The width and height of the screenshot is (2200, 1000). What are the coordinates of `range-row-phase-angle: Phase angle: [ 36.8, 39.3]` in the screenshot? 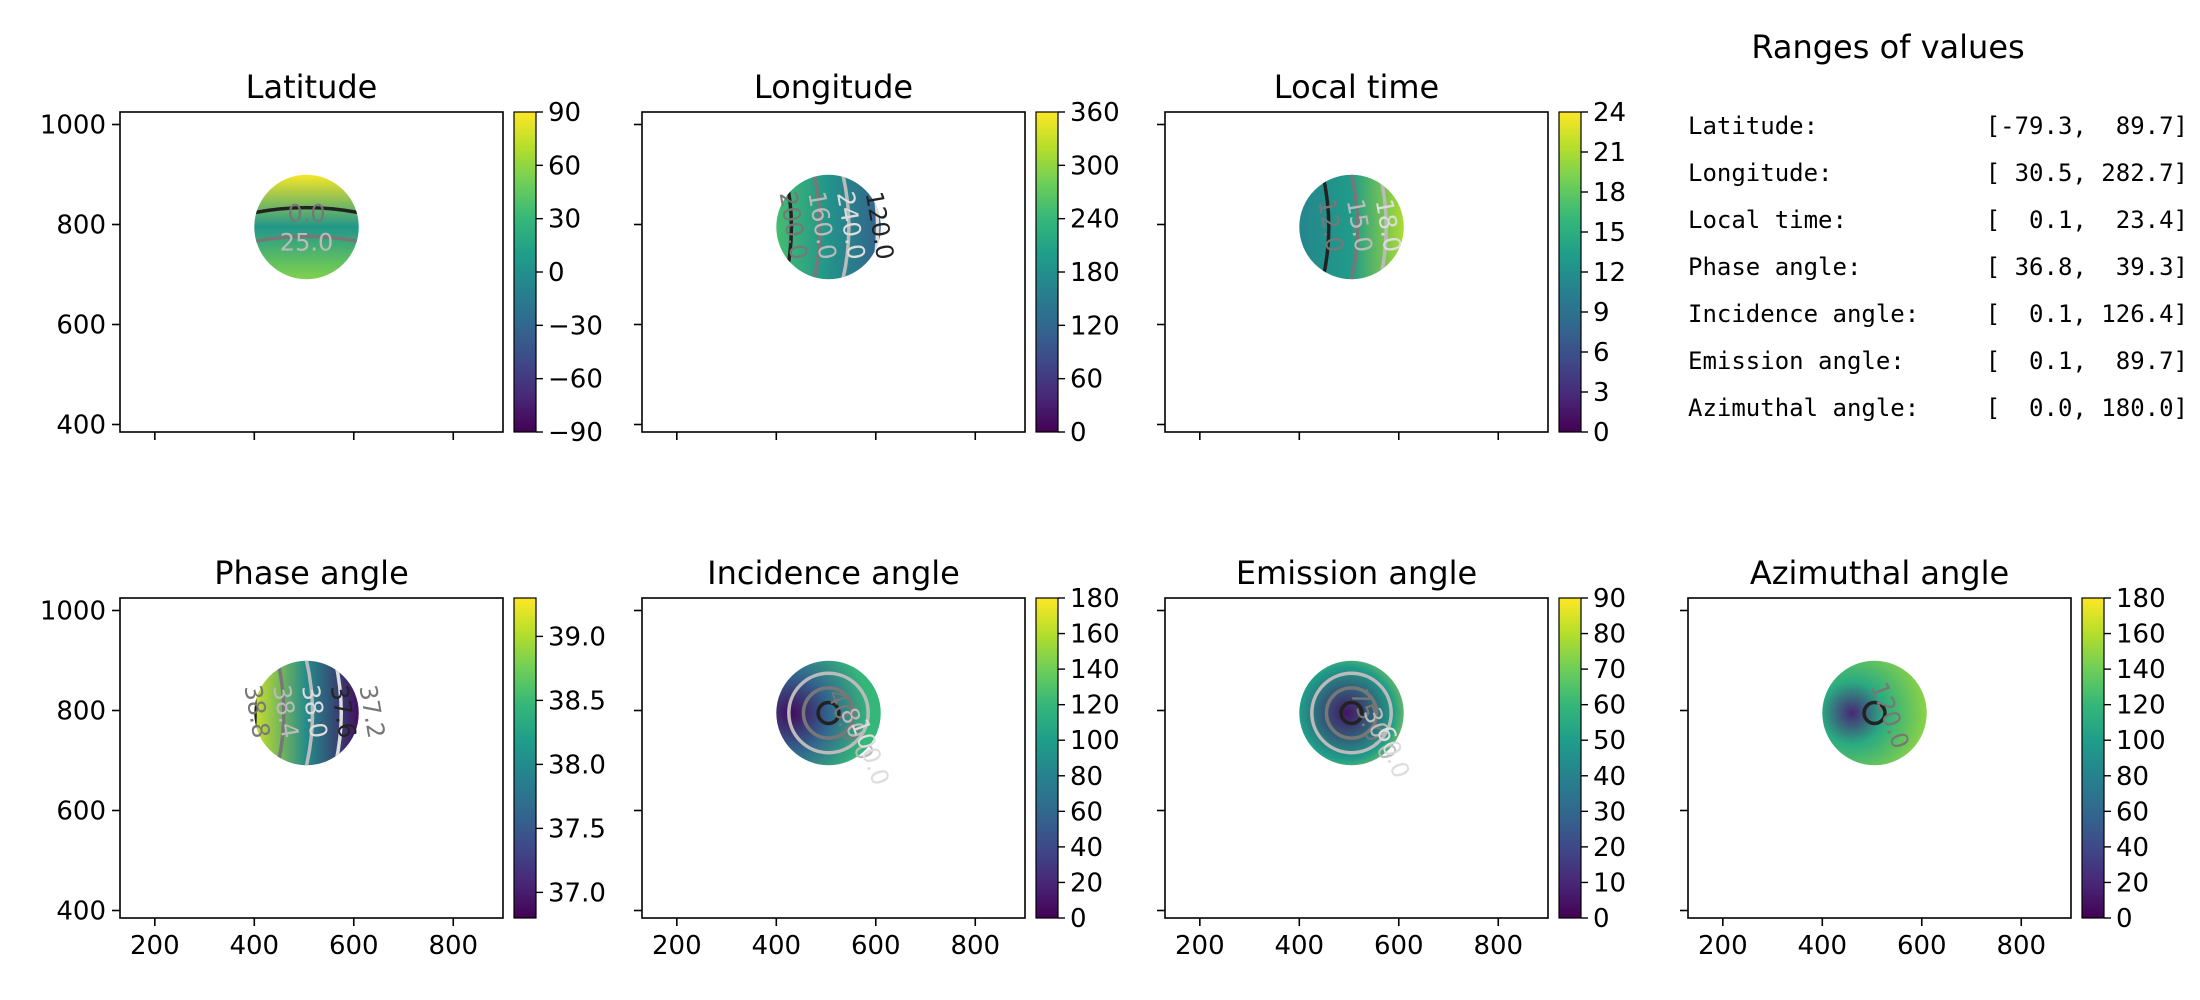 It's located at (1938, 271).